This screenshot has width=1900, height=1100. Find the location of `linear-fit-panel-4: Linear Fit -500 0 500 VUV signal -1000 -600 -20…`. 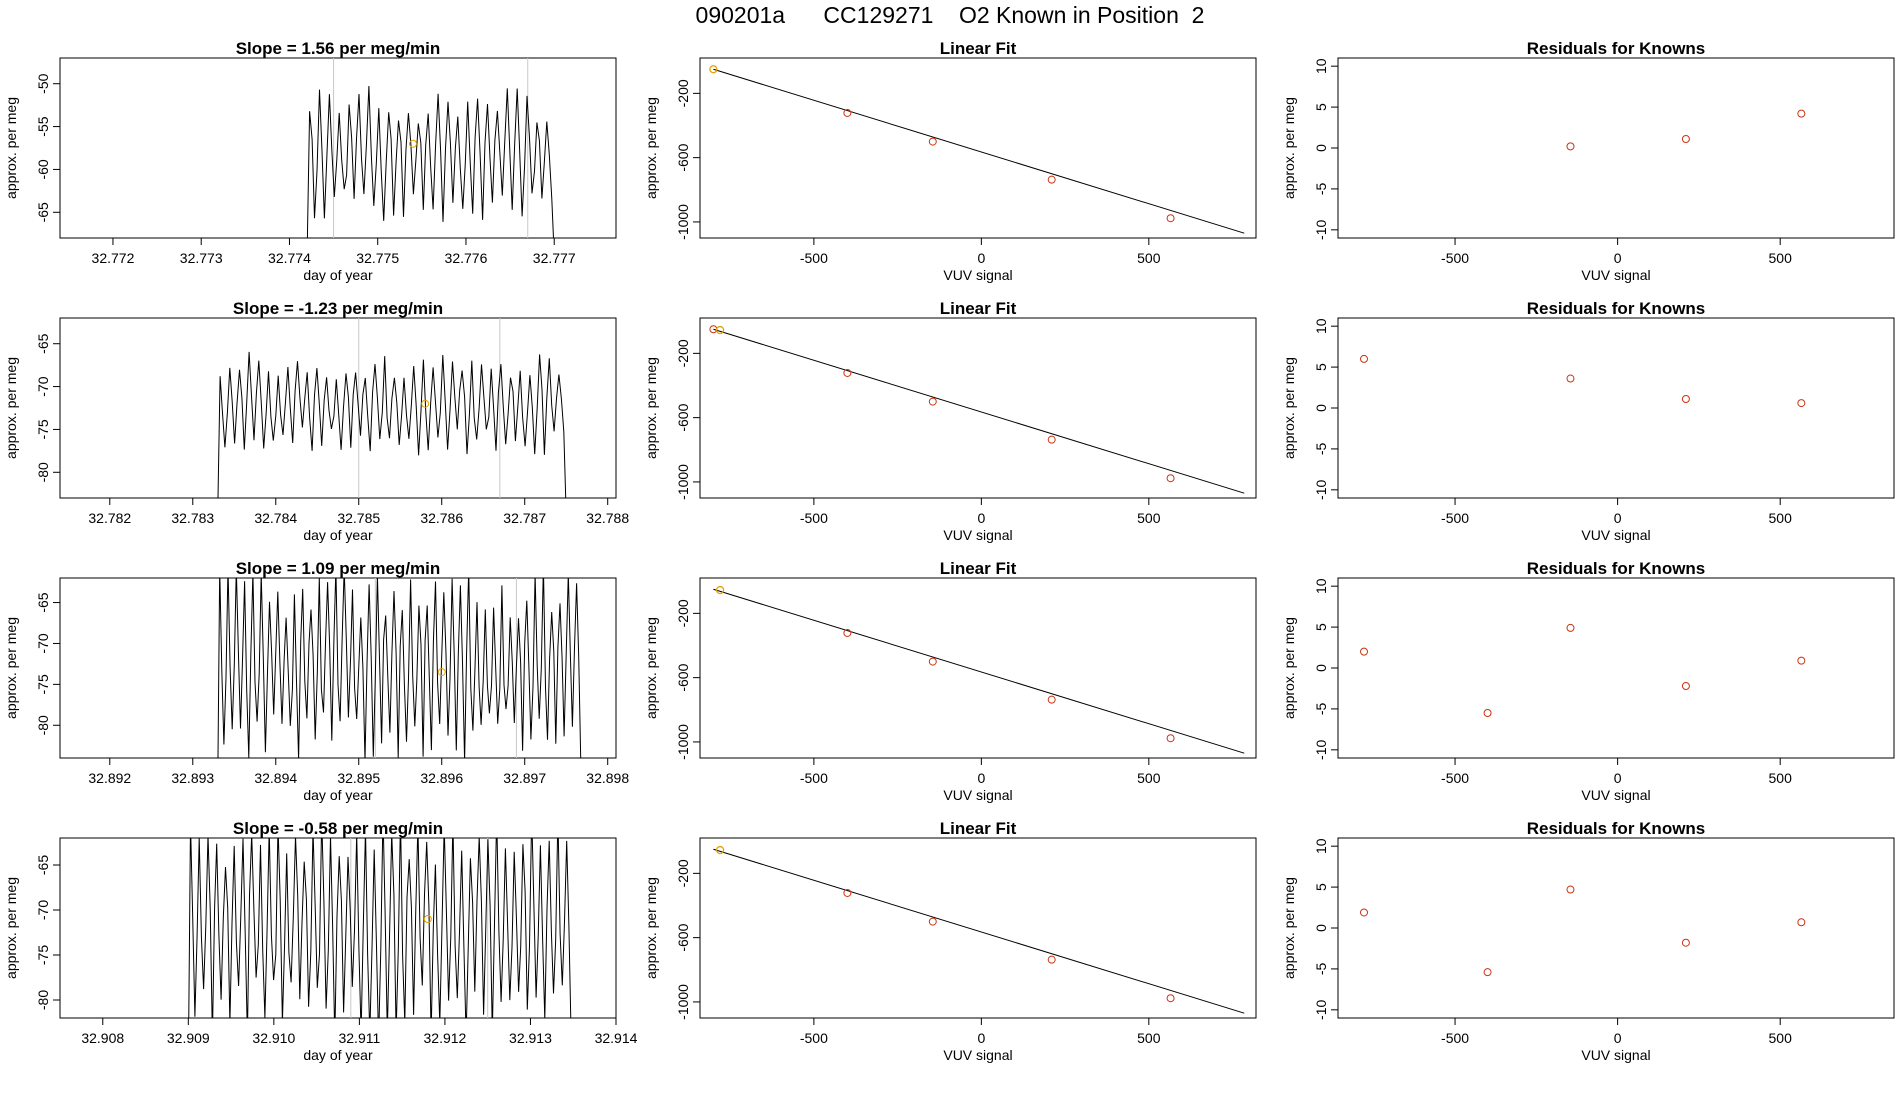

linear-fit-panel-4: Linear Fit -500 0 500 VUV signal -1000 -600 -20… is located at coordinates (950, 941).